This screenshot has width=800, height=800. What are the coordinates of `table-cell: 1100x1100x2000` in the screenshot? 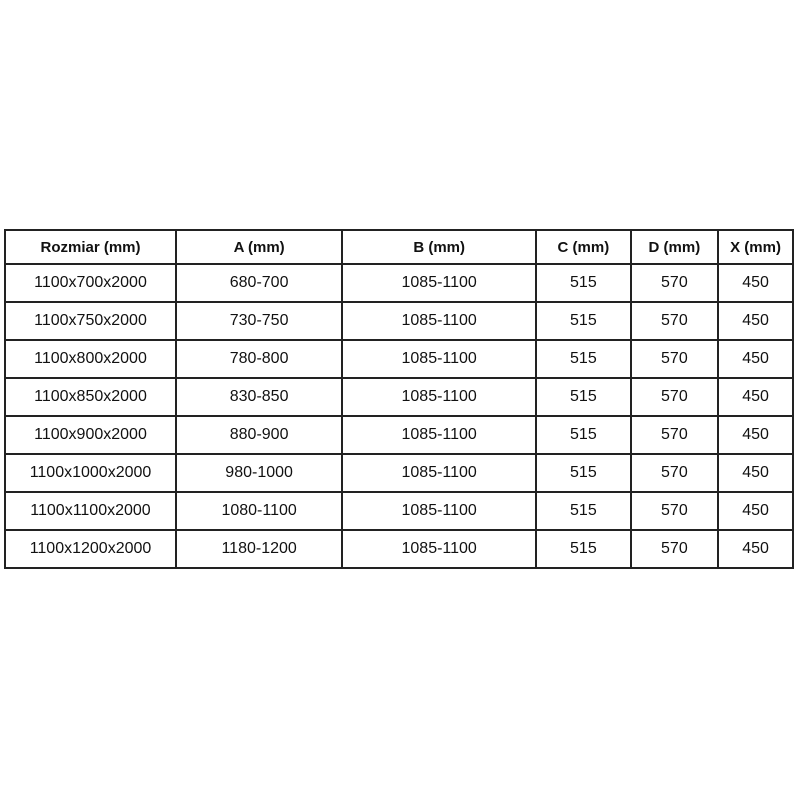 It's located at (90, 511).